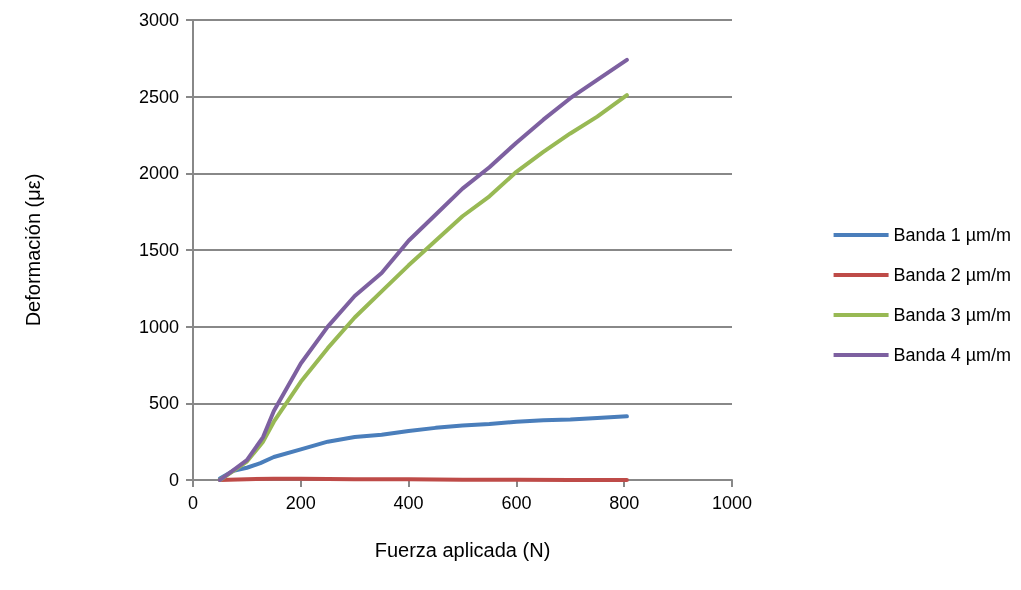  I want to click on x-axis-title: Fuerza aplicada (N), so click(462, 550).